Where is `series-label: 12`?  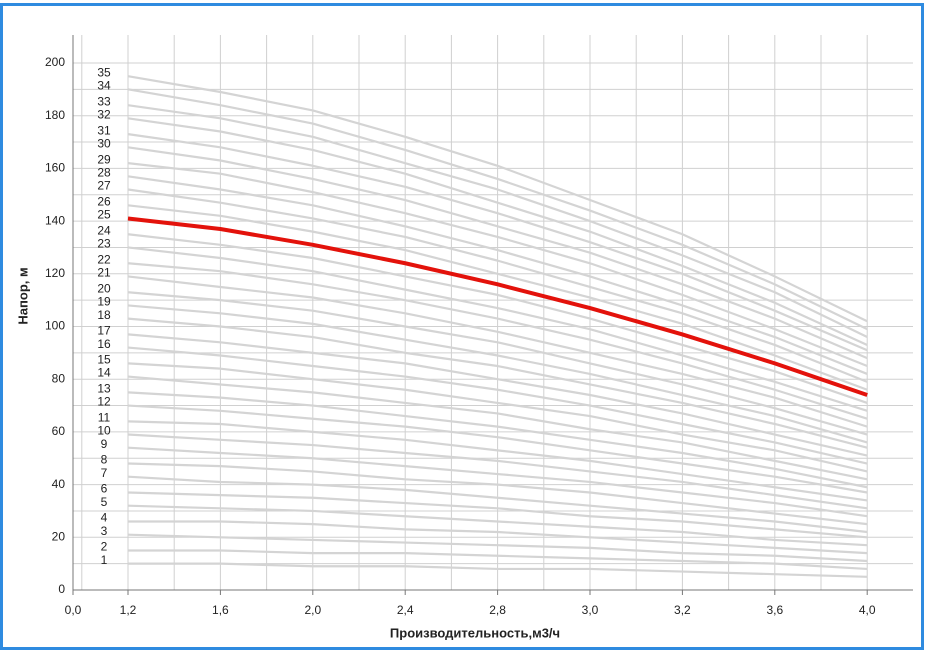
series-label: 12 is located at coordinates (104, 402).